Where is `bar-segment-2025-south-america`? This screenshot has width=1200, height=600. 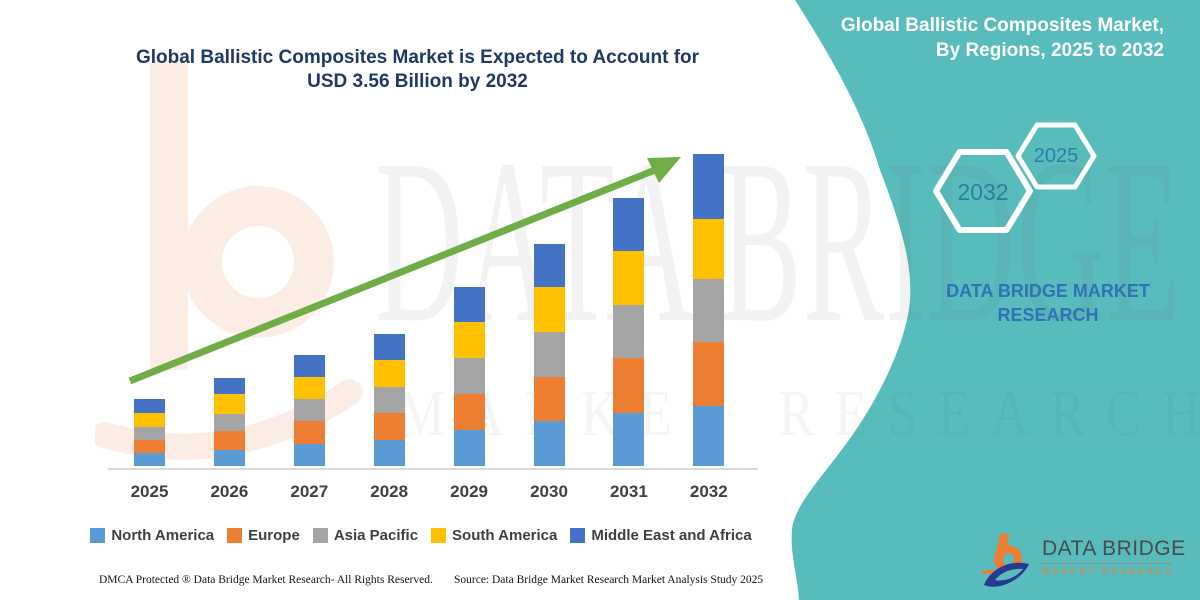 bar-segment-2025-south-america is located at coordinates (149, 419).